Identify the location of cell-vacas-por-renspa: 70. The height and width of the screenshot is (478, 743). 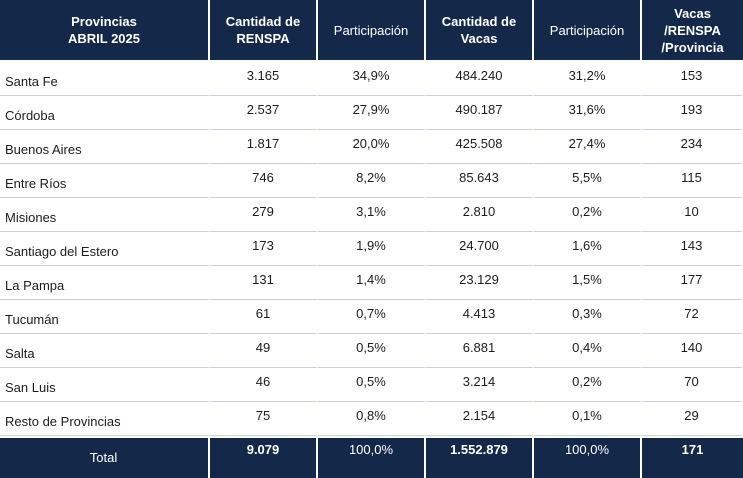
(692, 385).